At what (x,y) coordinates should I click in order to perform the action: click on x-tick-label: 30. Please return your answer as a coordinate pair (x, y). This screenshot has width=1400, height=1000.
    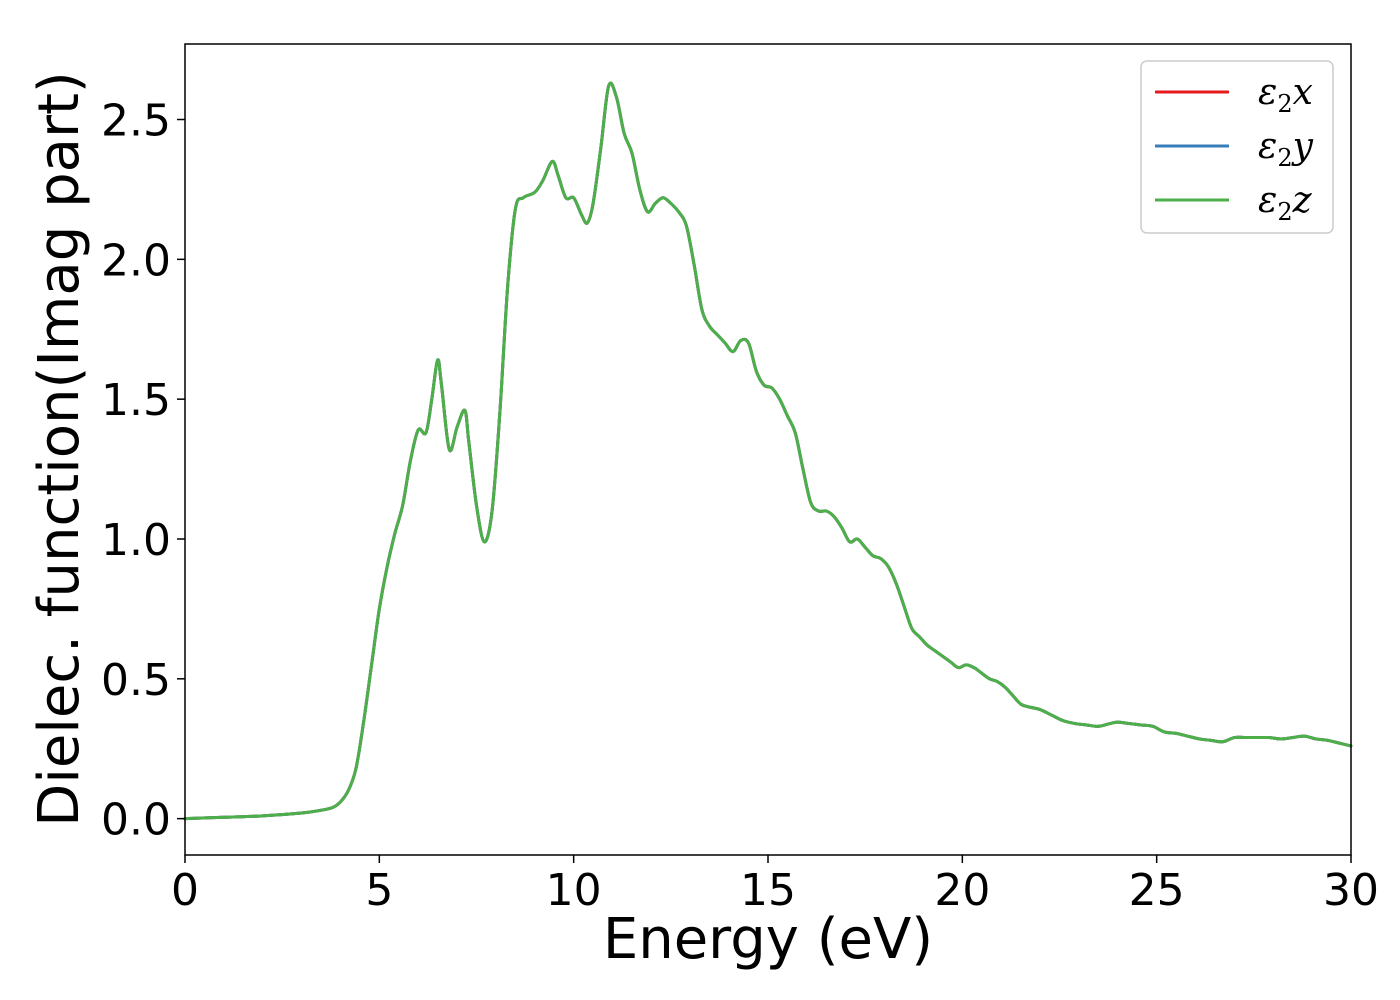
    Looking at the image, I should click on (1351, 890).